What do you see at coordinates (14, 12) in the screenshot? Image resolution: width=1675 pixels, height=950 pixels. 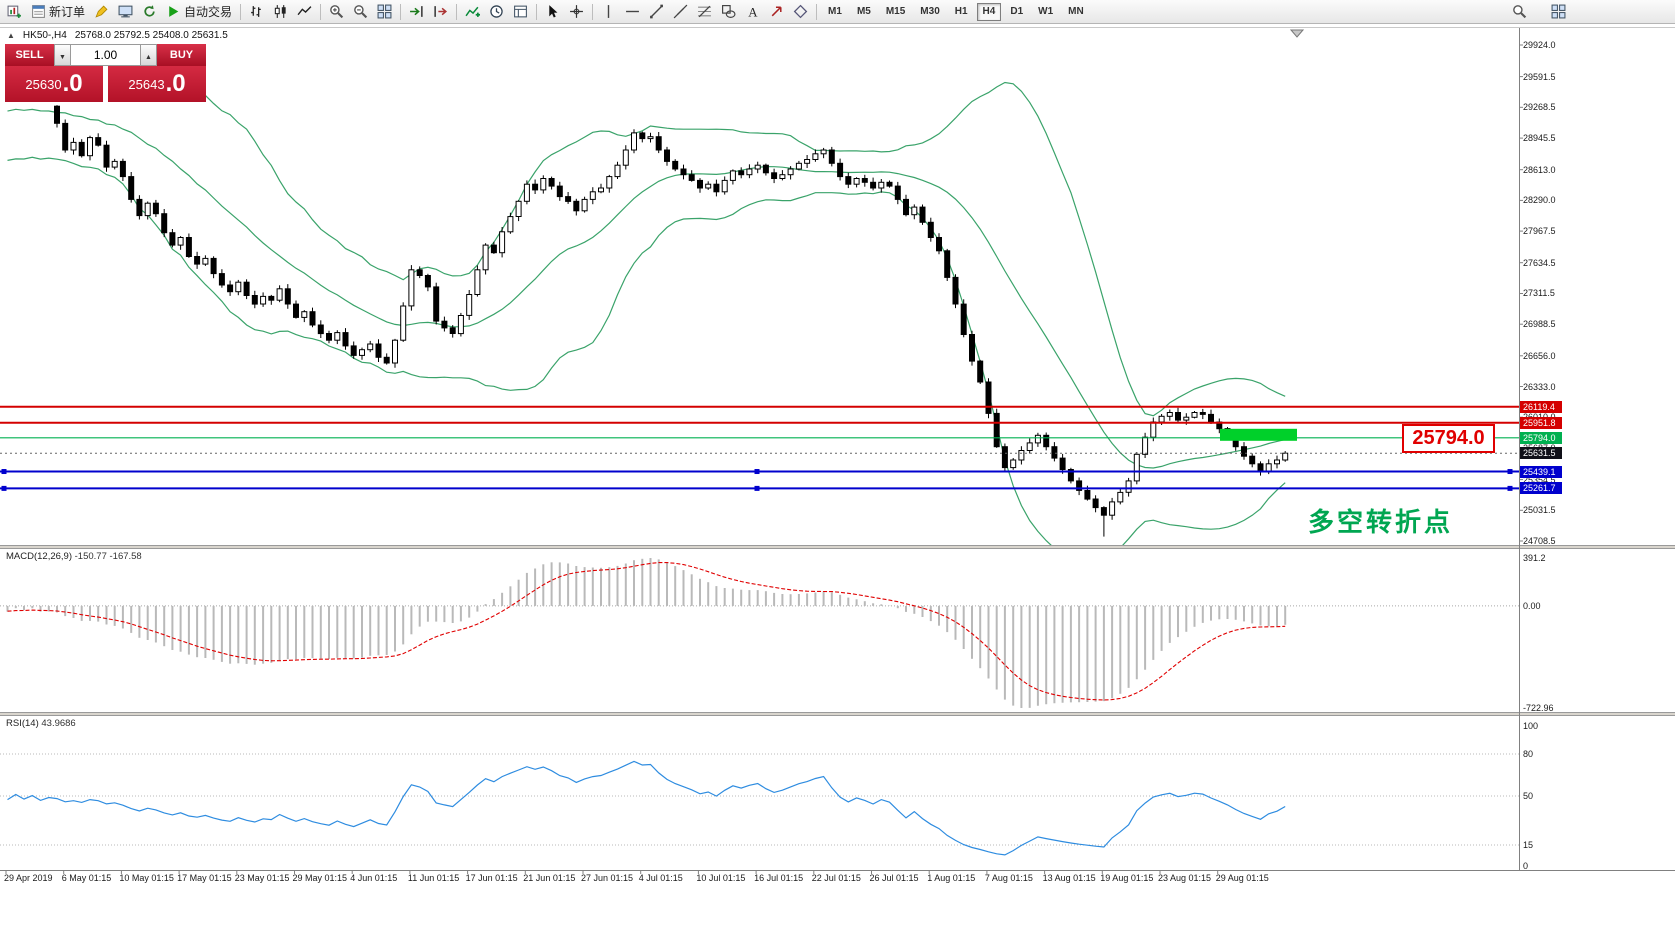 I see `new-chart-button` at bounding box center [14, 12].